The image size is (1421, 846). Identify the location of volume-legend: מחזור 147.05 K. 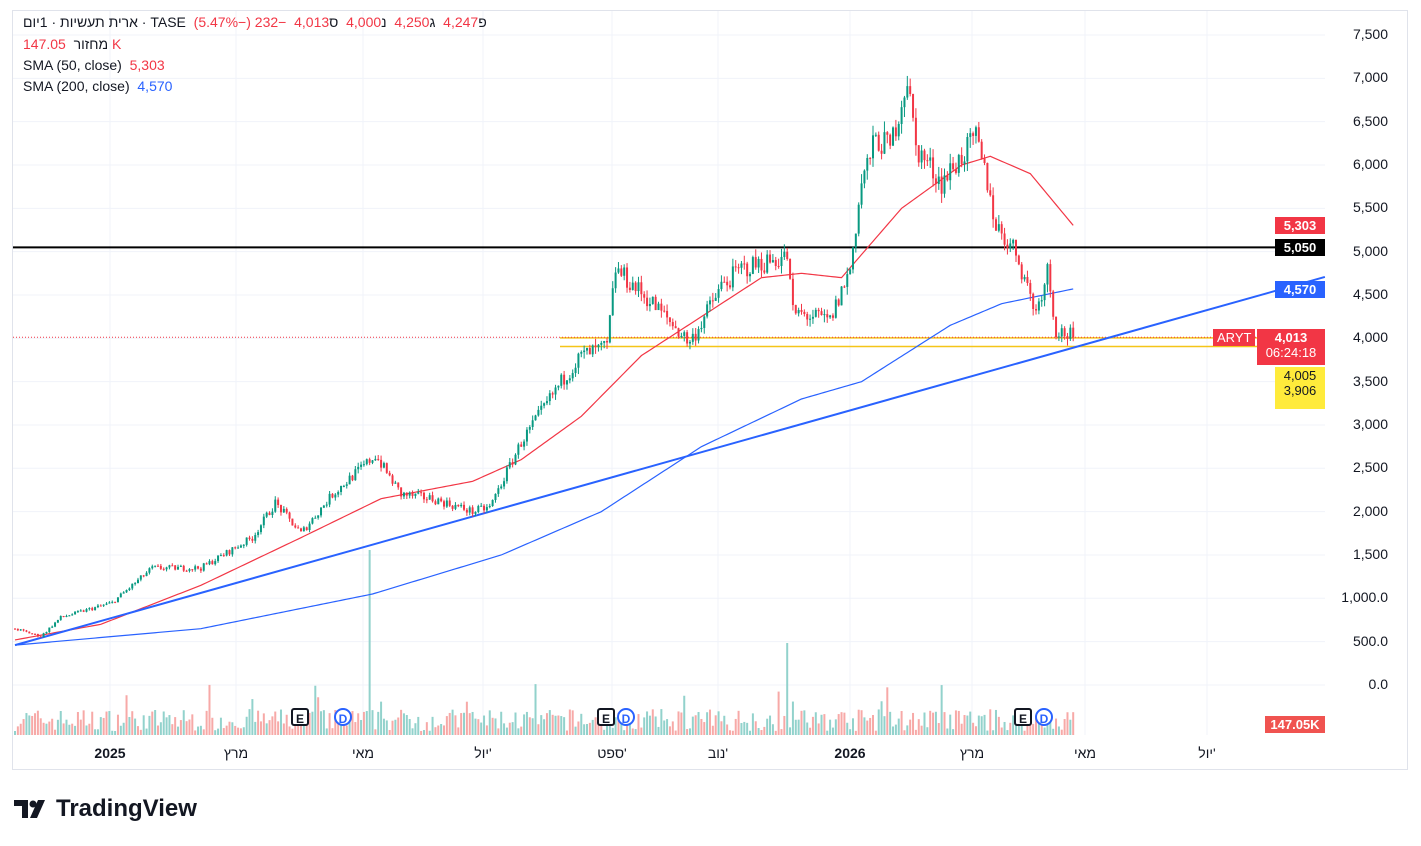
(72, 44).